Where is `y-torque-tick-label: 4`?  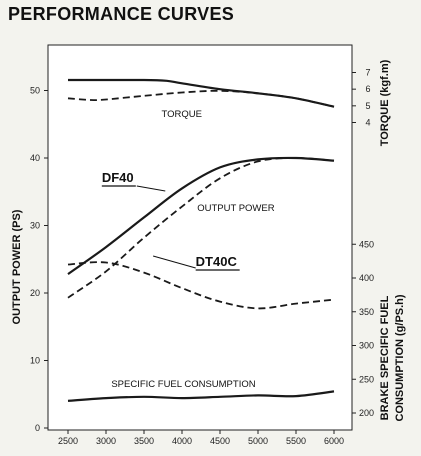
y-torque-tick-label: 4 is located at coordinates (367, 123).